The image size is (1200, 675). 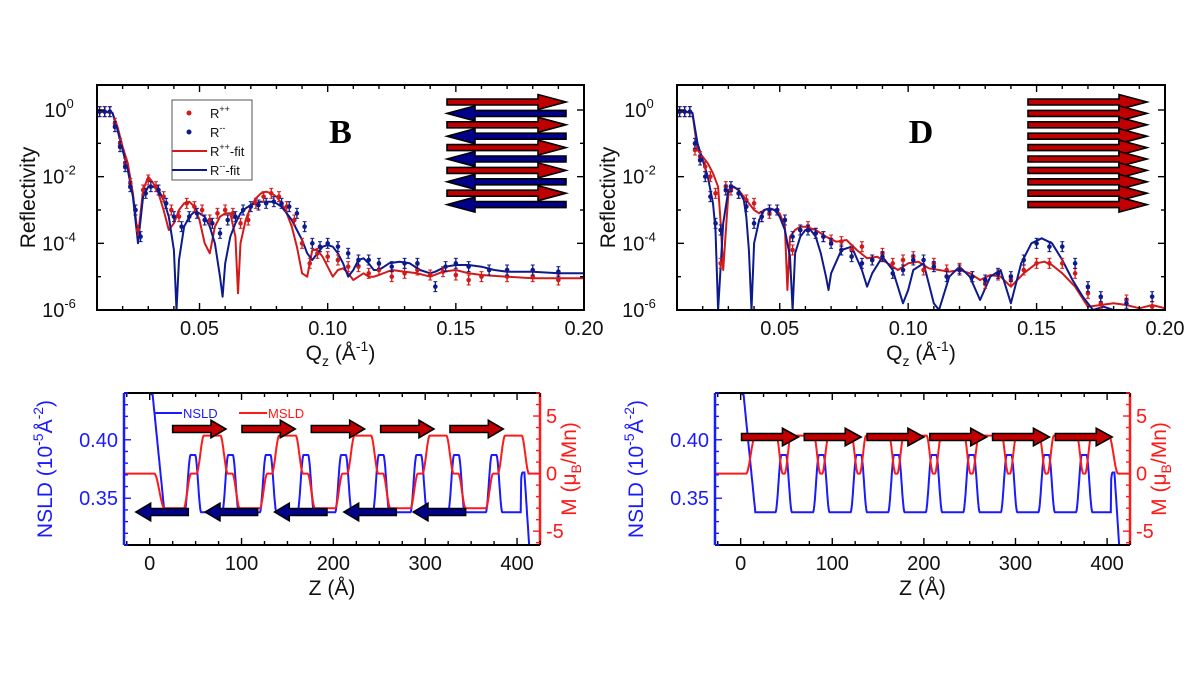 What do you see at coordinates (634, 469) in the screenshot?
I see `left-axis-label: NSLD (10-5Å-2)` at bounding box center [634, 469].